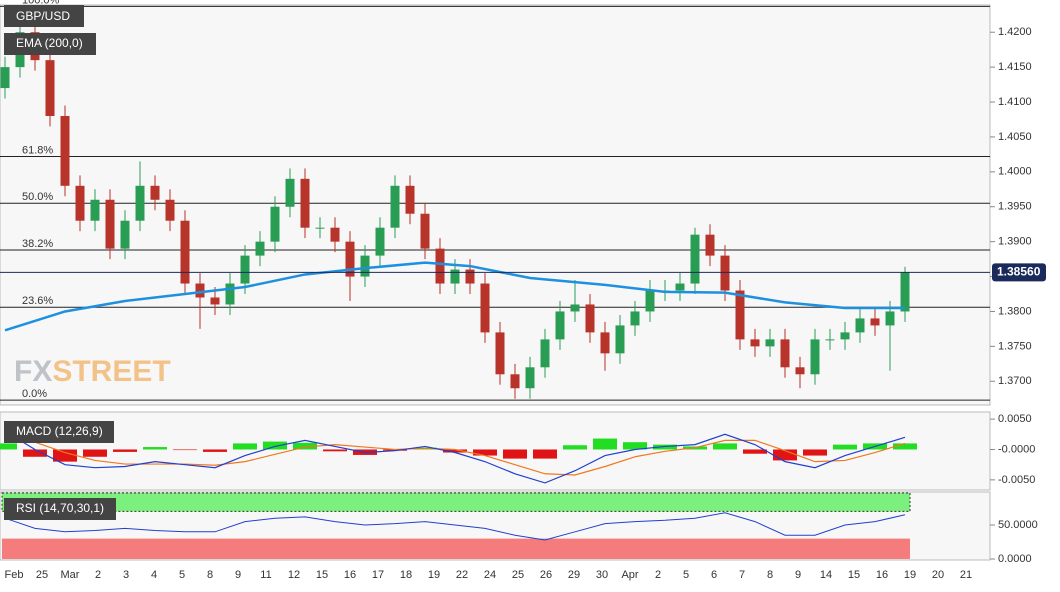 The image size is (1060, 592). Describe the element at coordinates (1016, 480) in the screenshot. I see `macd-y-tick-label: -0.0050` at that location.